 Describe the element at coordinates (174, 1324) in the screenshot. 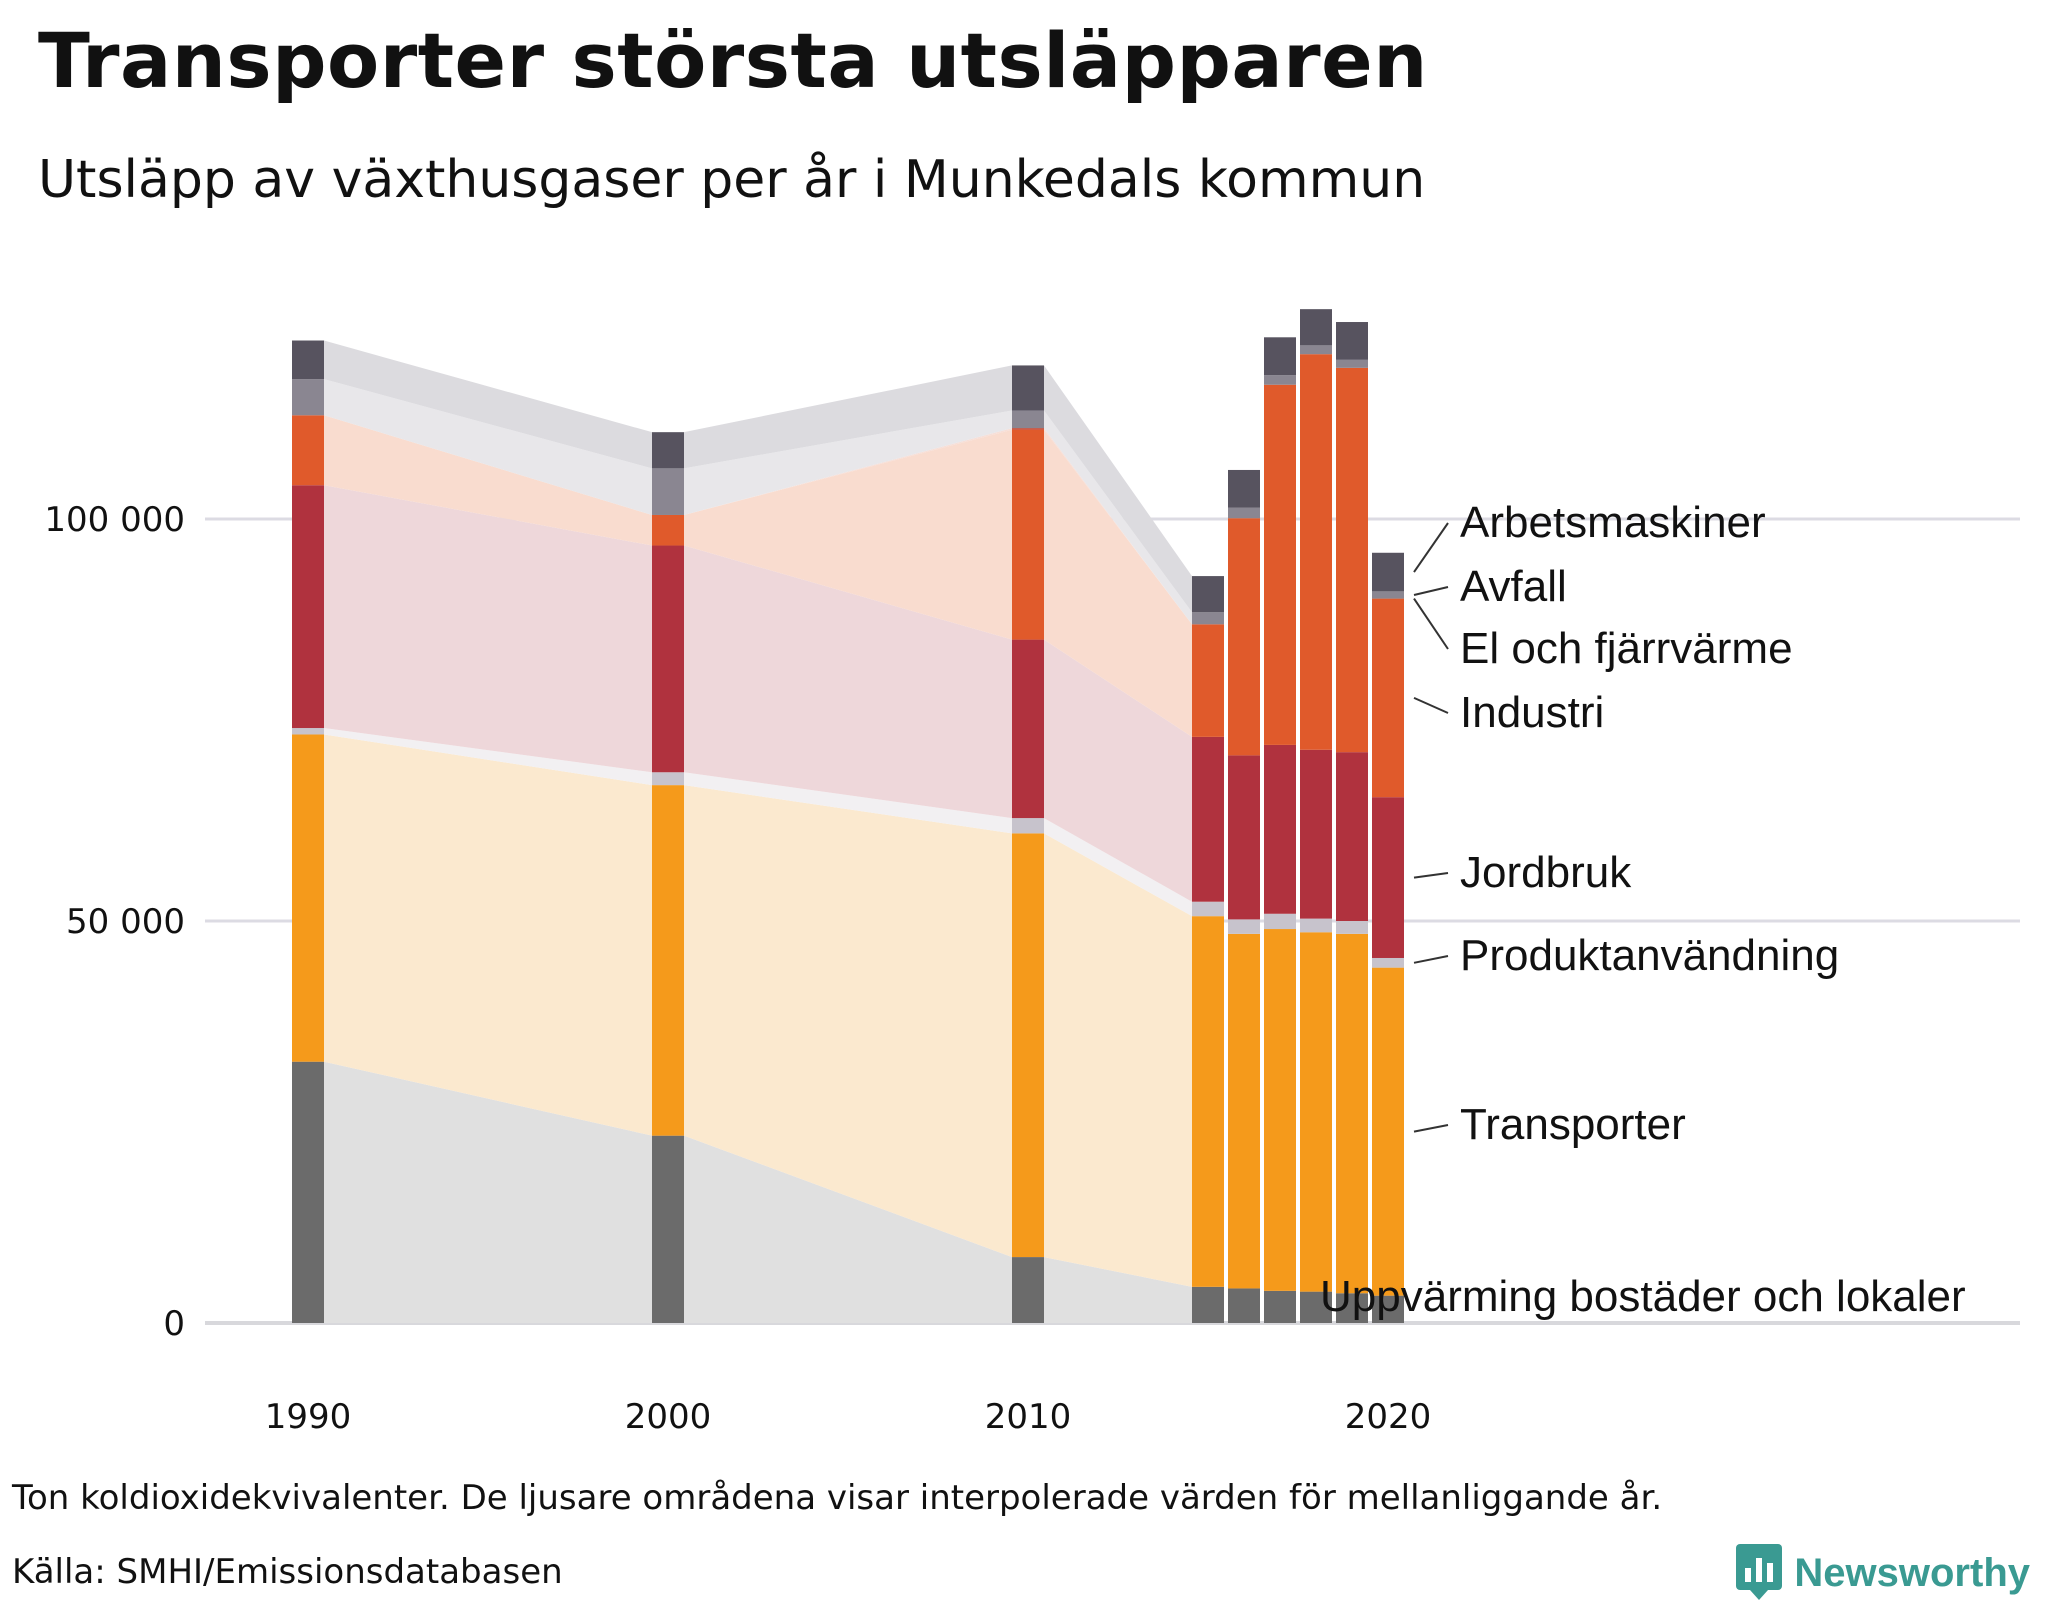

I see `y-tick-label: 0` at that location.